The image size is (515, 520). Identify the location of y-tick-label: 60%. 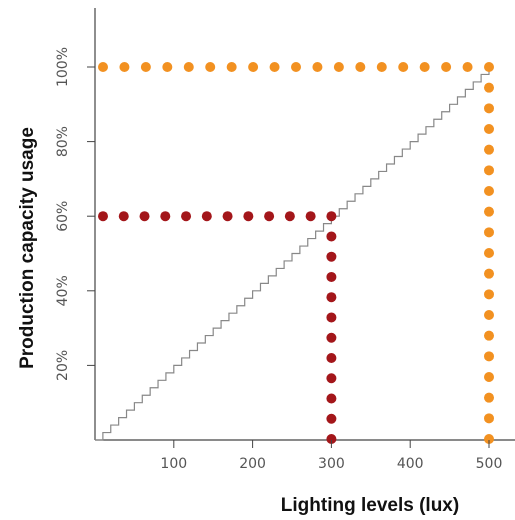
(63, 216).